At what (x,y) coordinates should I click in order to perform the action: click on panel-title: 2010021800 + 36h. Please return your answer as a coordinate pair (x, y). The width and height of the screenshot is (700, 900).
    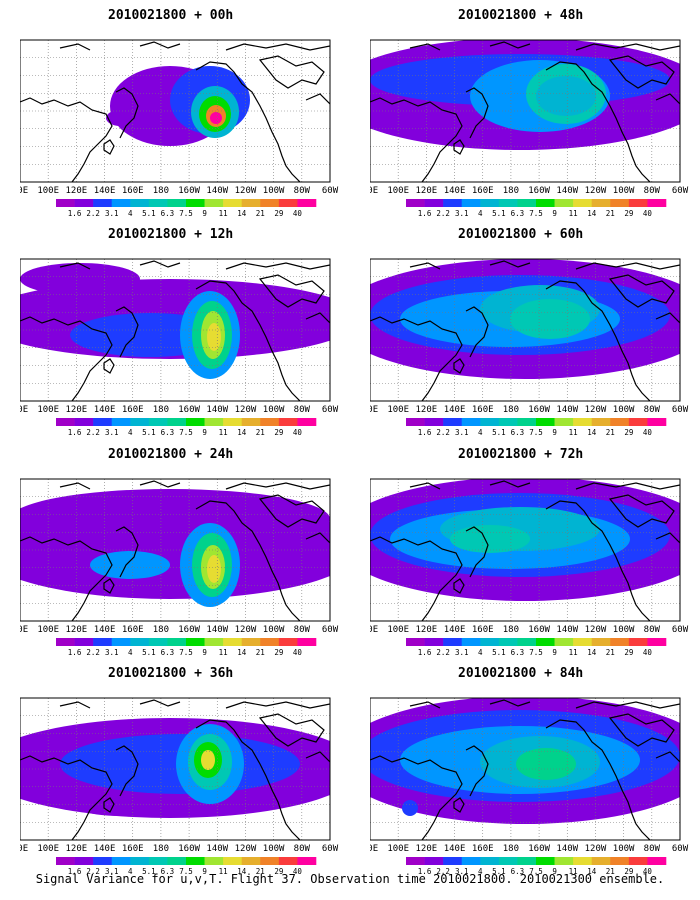
    Looking at the image, I should click on (171, 673).